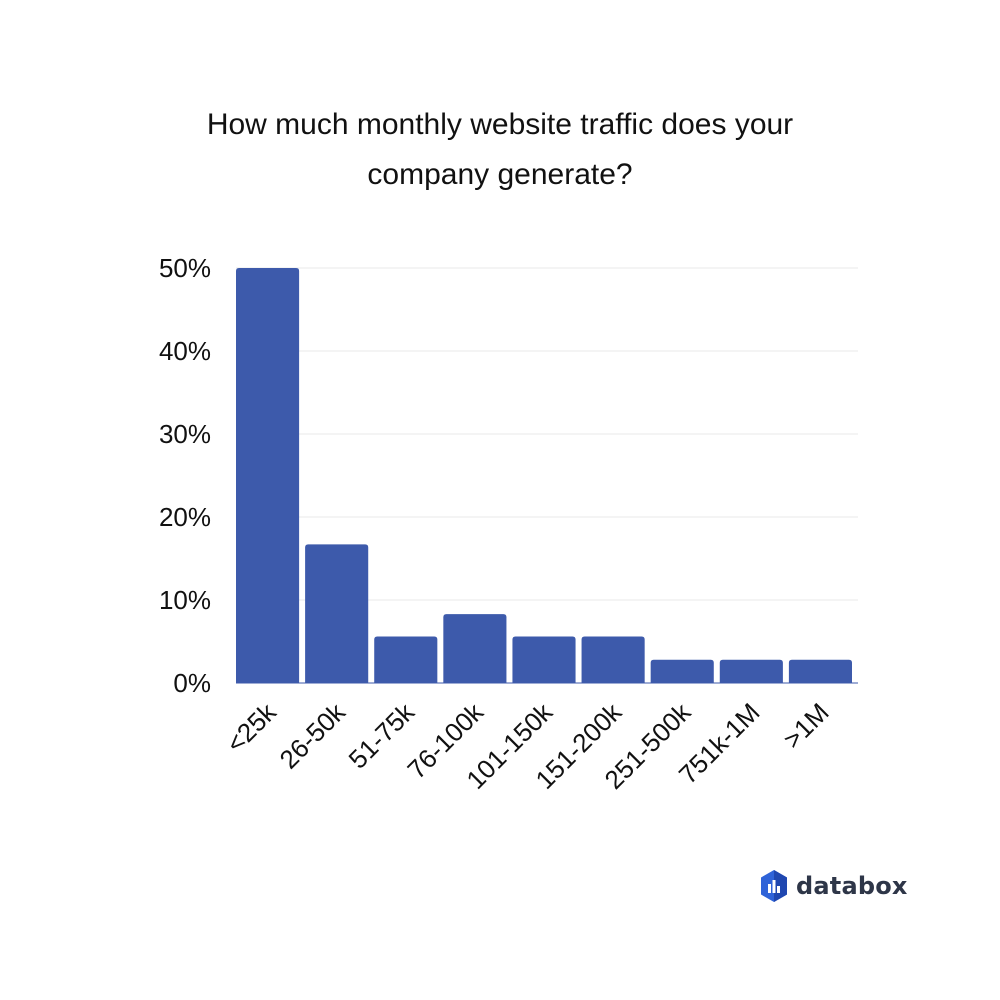 The height and width of the screenshot is (1000, 1000). What do you see at coordinates (774, 886) in the screenshot?
I see `databox-logo-icon` at bounding box center [774, 886].